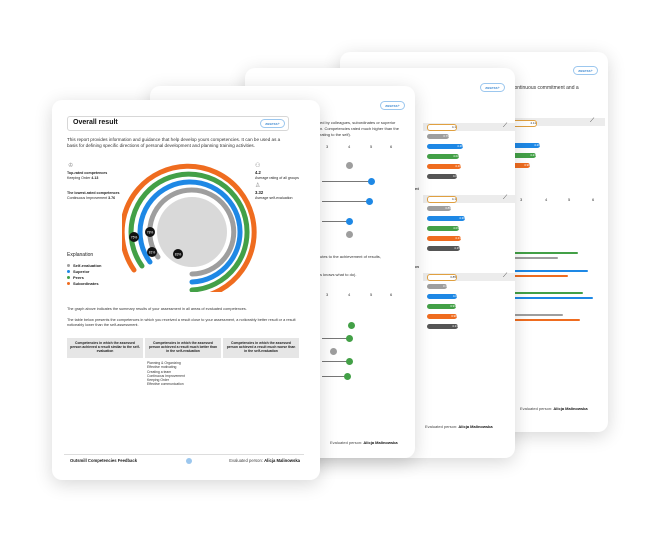  What do you see at coordinates (446, 136) in the screenshot?
I see `score-value: 3.79` at bounding box center [446, 136].